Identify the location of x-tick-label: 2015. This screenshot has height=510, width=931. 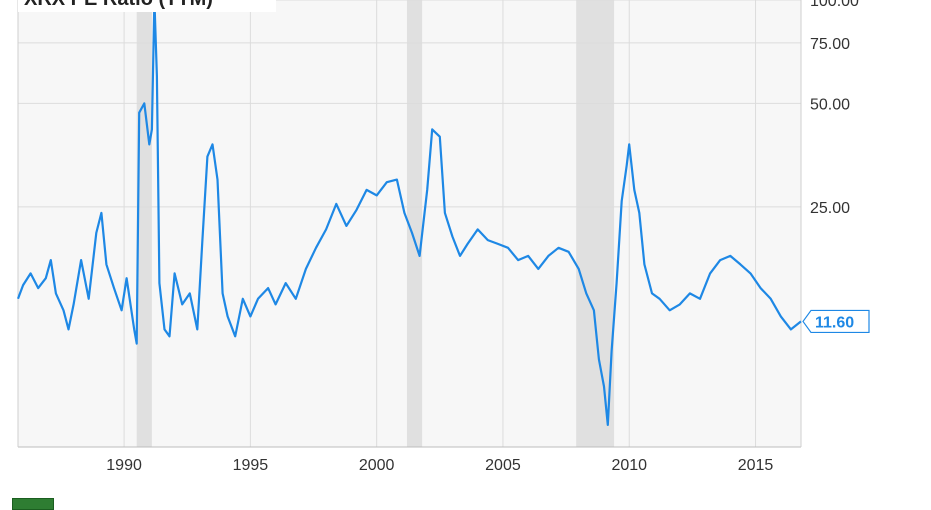
(756, 465).